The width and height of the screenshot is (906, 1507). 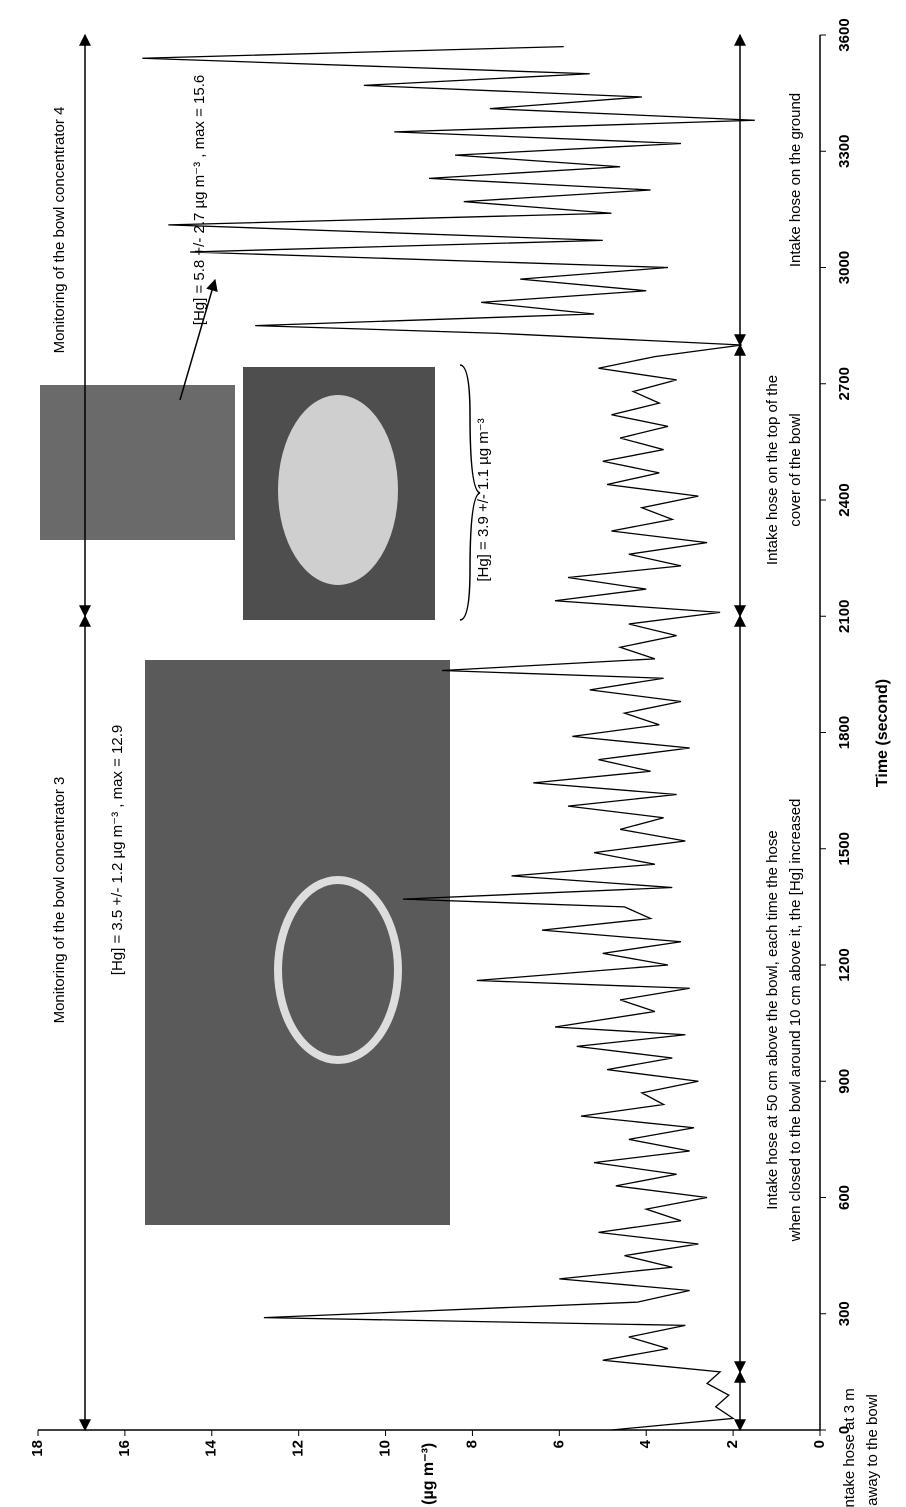 I want to click on x-tick-label: 600, so click(x=844, y=1197).